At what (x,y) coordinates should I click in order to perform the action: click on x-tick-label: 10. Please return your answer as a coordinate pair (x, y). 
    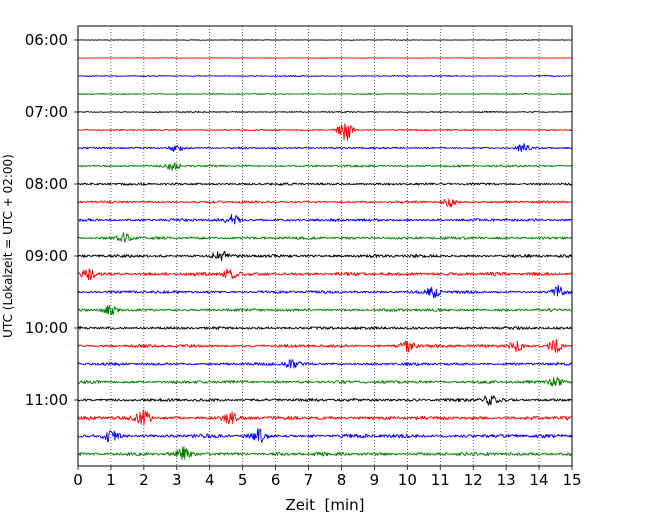
    Looking at the image, I should click on (407, 480).